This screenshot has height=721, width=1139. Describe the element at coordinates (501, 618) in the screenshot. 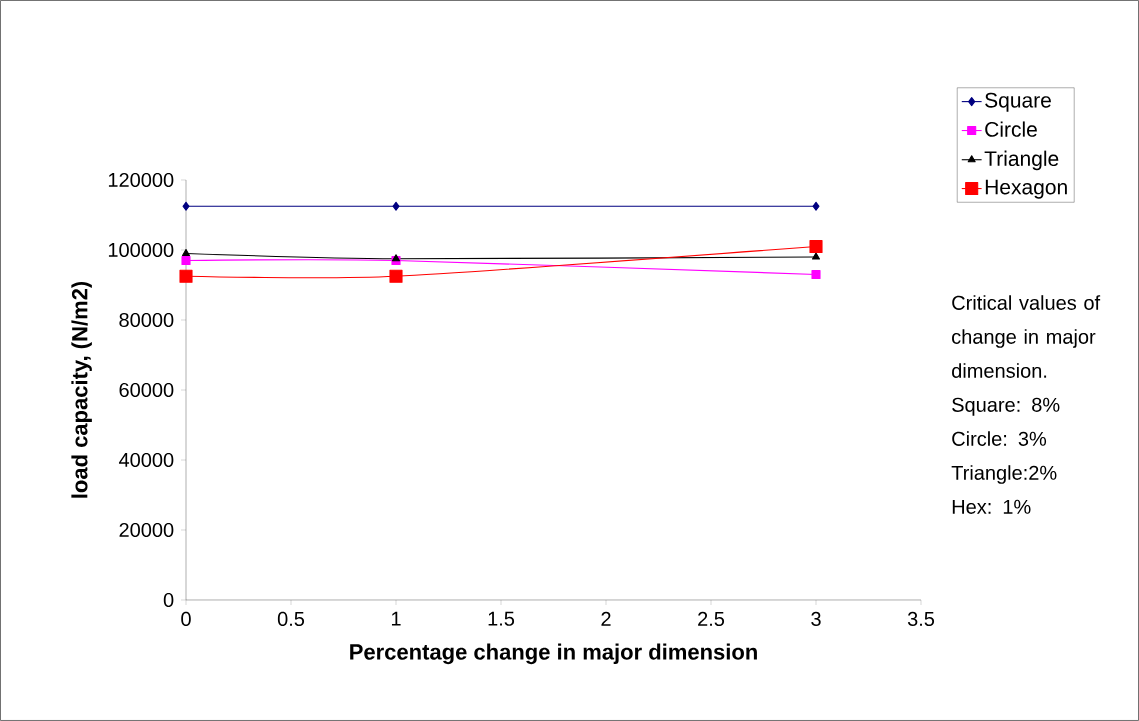

I see `x-tick-label: 1.5` at that location.